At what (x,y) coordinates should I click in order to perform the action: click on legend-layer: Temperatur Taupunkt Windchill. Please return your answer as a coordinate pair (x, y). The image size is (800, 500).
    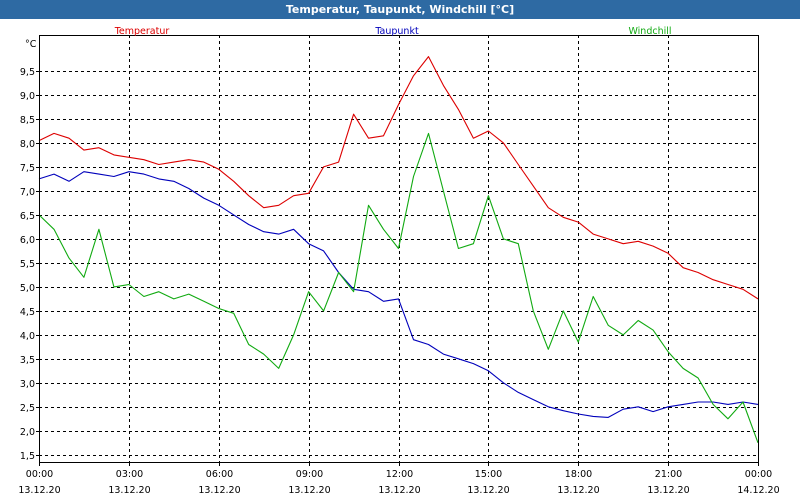
    Looking at the image, I should click on (393, 31).